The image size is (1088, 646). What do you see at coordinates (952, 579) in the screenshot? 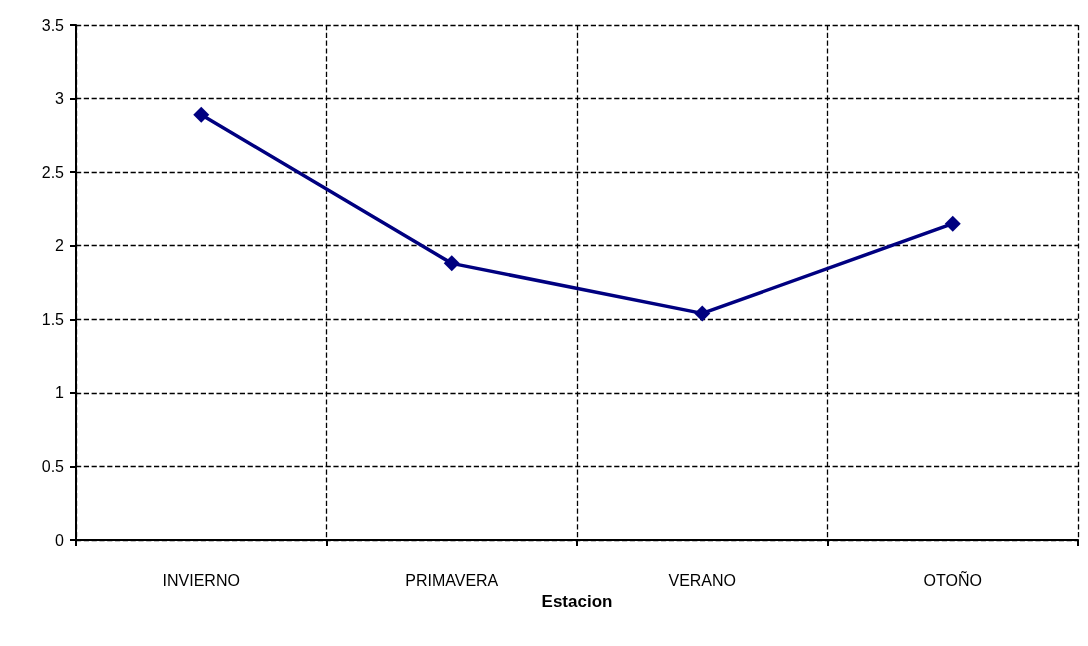
I see `x-tick-label: OTOÑO` at bounding box center [952, 579].